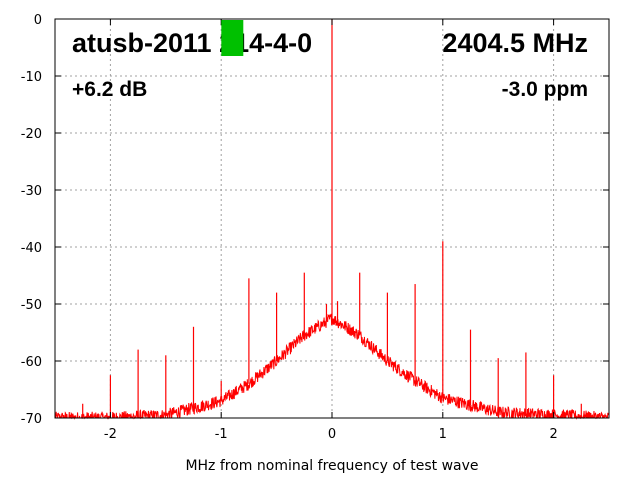 Image resolution: width=640 pixels, height=480 pixels. I want to click on y-tick-label: 0, so click(38, 20).